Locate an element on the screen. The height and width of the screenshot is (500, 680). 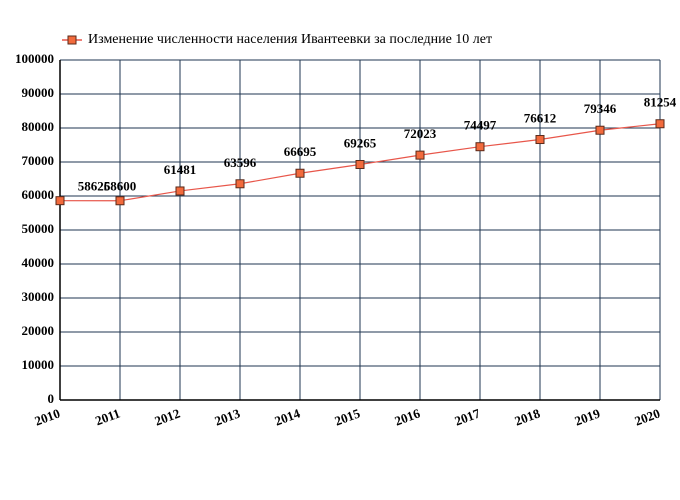
y-tick-label: 40000 is located at coordinates (38, 262).